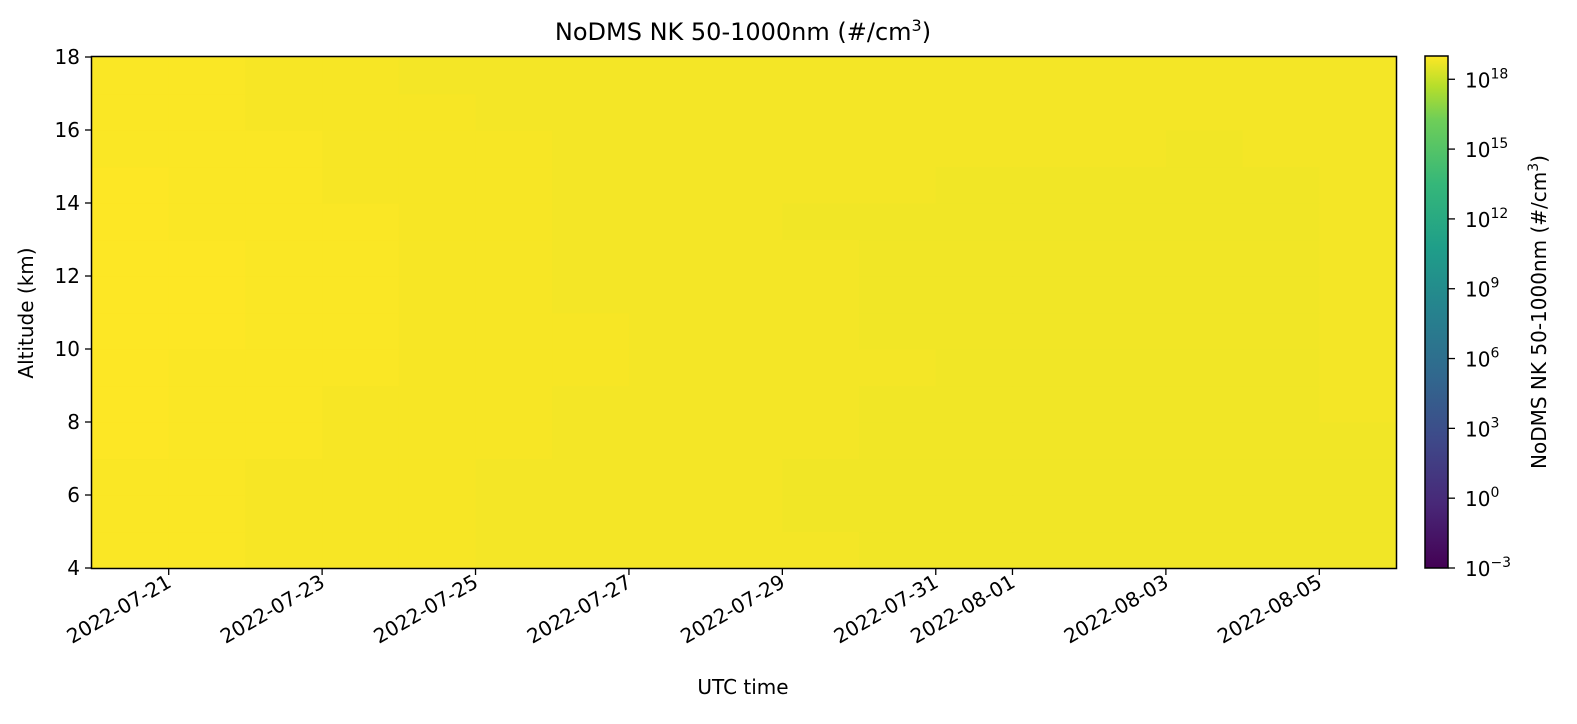 This screenshot has height=724, width=1577. Describe the element at coordinates (1534, 167) in the screenshot. I see `colorbar-label-sup: 3` at that location.